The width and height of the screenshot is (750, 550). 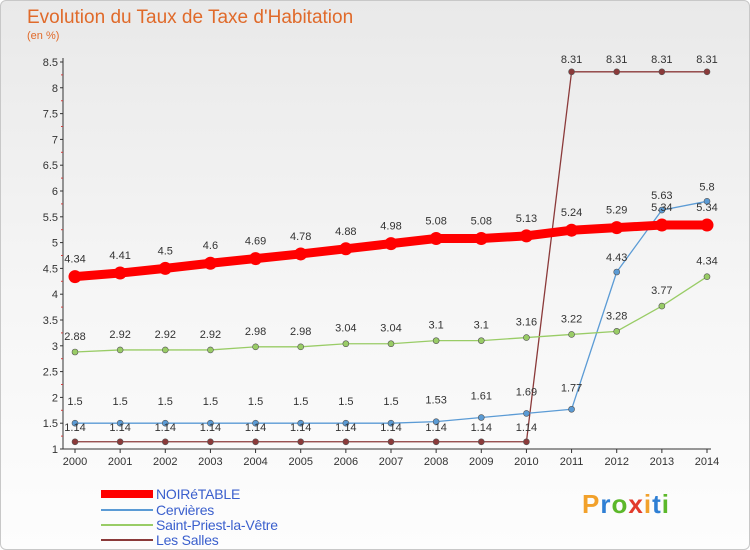 What do you see at coordinates (300, 332) in the screenshot?
I see `data-label: 2.98` at bounding box center [300, 332].